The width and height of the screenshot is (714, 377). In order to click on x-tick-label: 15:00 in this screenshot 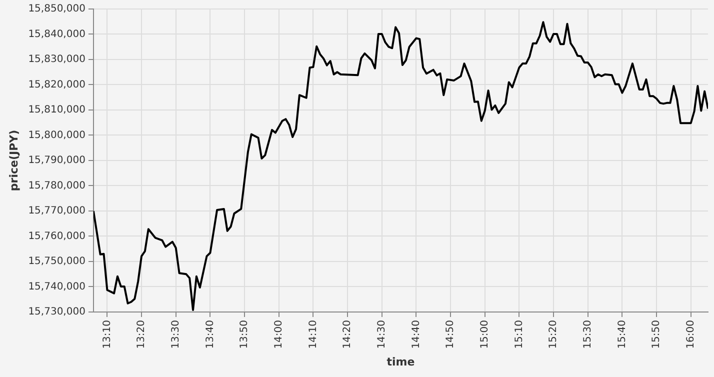, I will do `click(484, 334)`.